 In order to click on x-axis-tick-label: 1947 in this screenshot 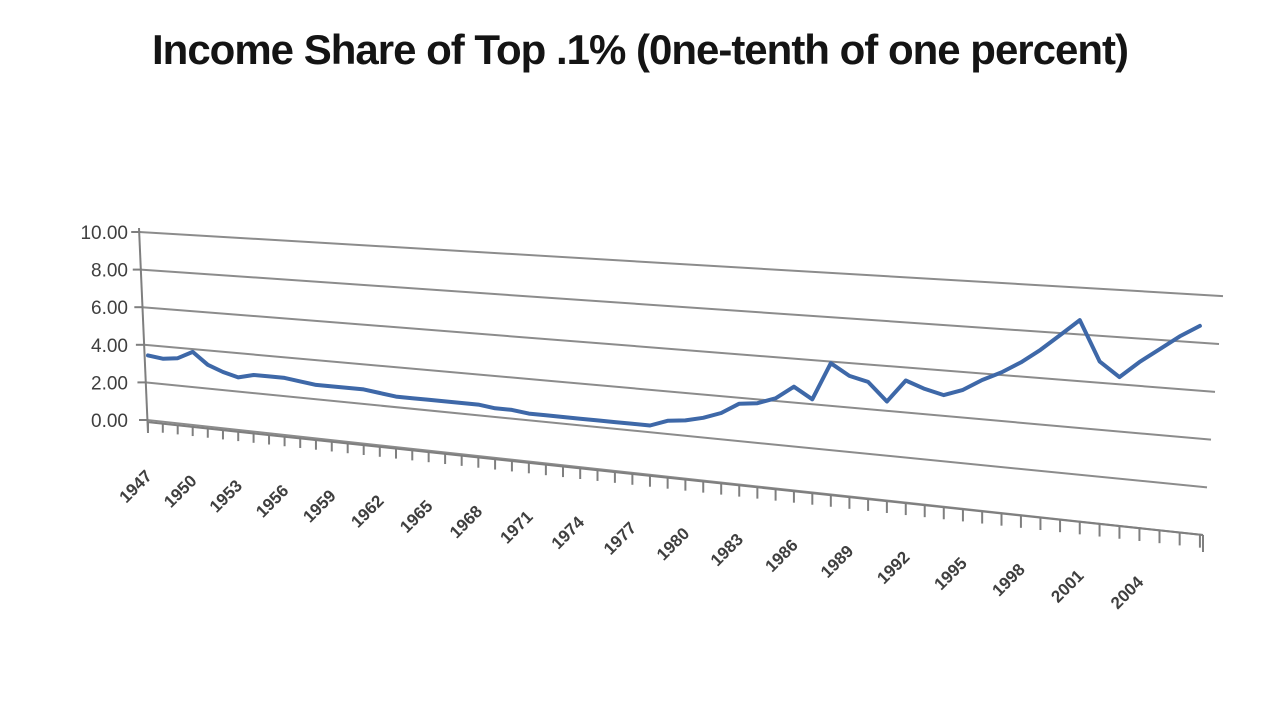, I will do `click(136, 487)`.